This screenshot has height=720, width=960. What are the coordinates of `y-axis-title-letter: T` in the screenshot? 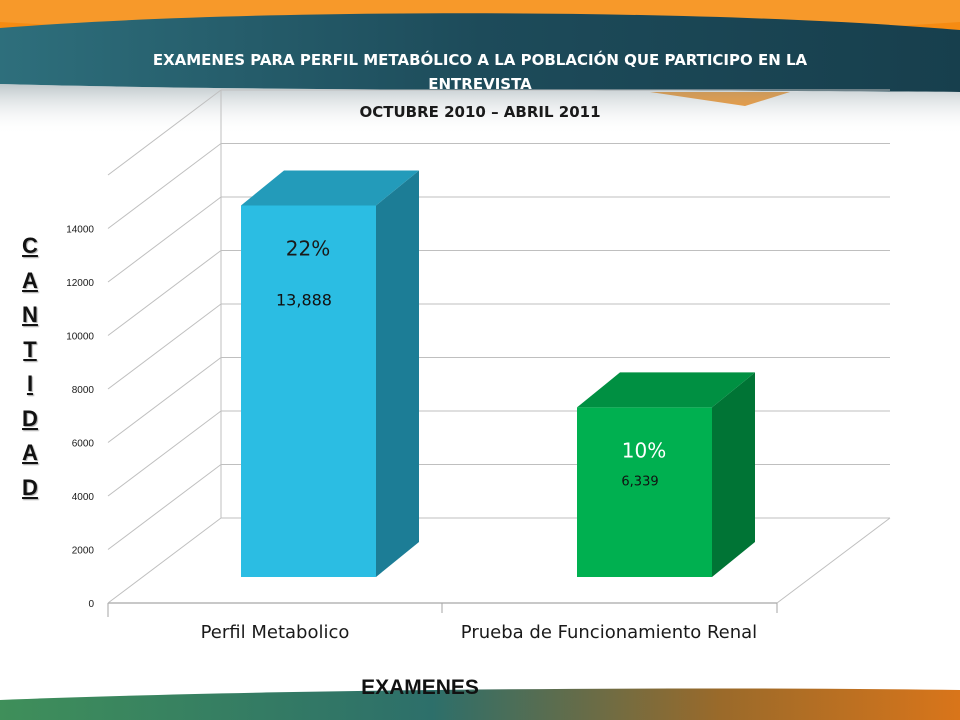 It's located at (30, 349).